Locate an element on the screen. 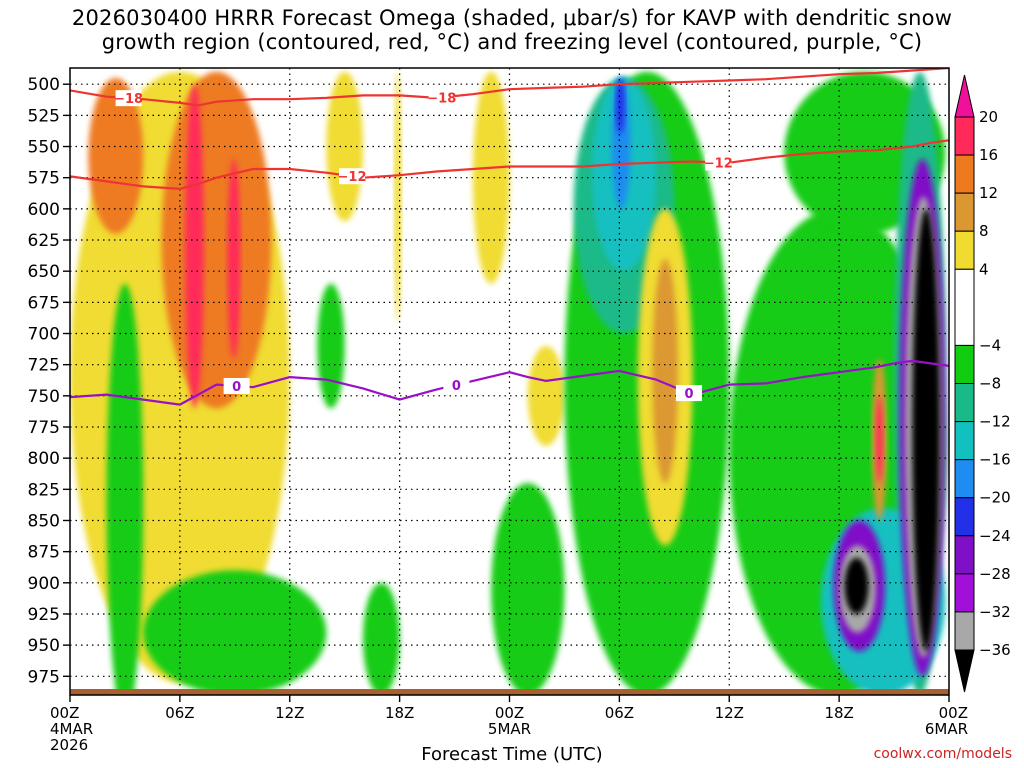  y-tick-label-500: 500 is located at coordinates (44, 85).